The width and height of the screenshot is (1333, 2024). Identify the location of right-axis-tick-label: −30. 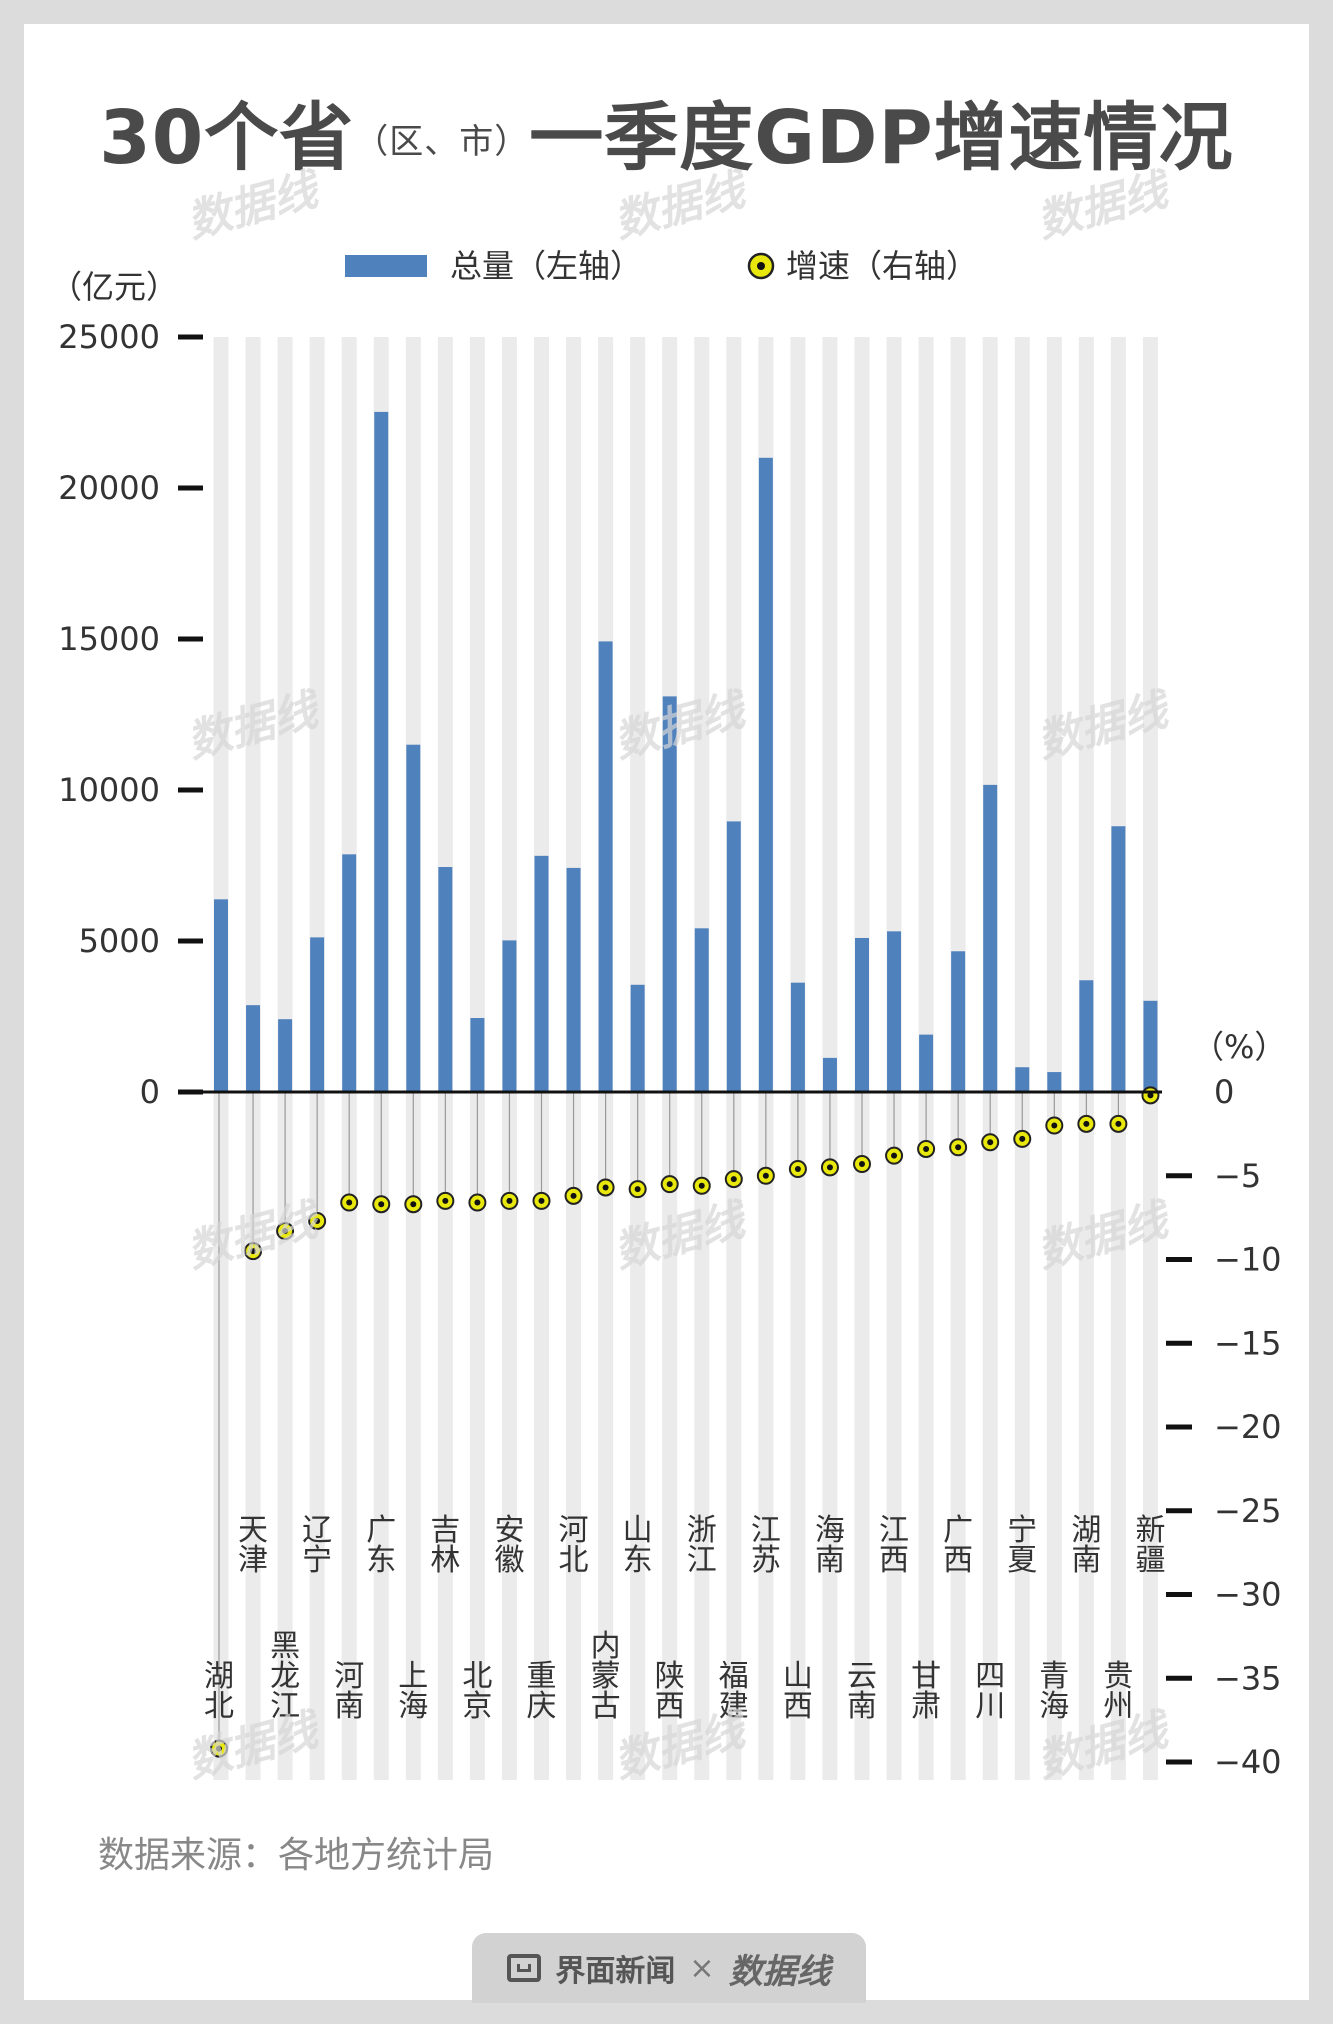
(1248, 1595).